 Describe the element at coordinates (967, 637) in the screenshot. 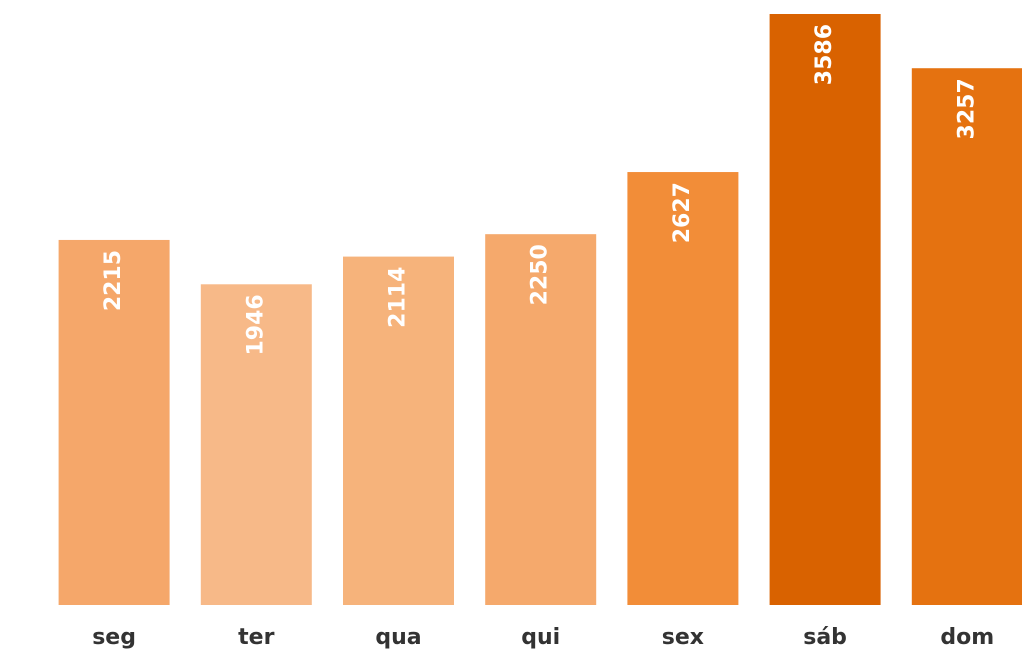

I see `x-tick-label: dom` at that location.